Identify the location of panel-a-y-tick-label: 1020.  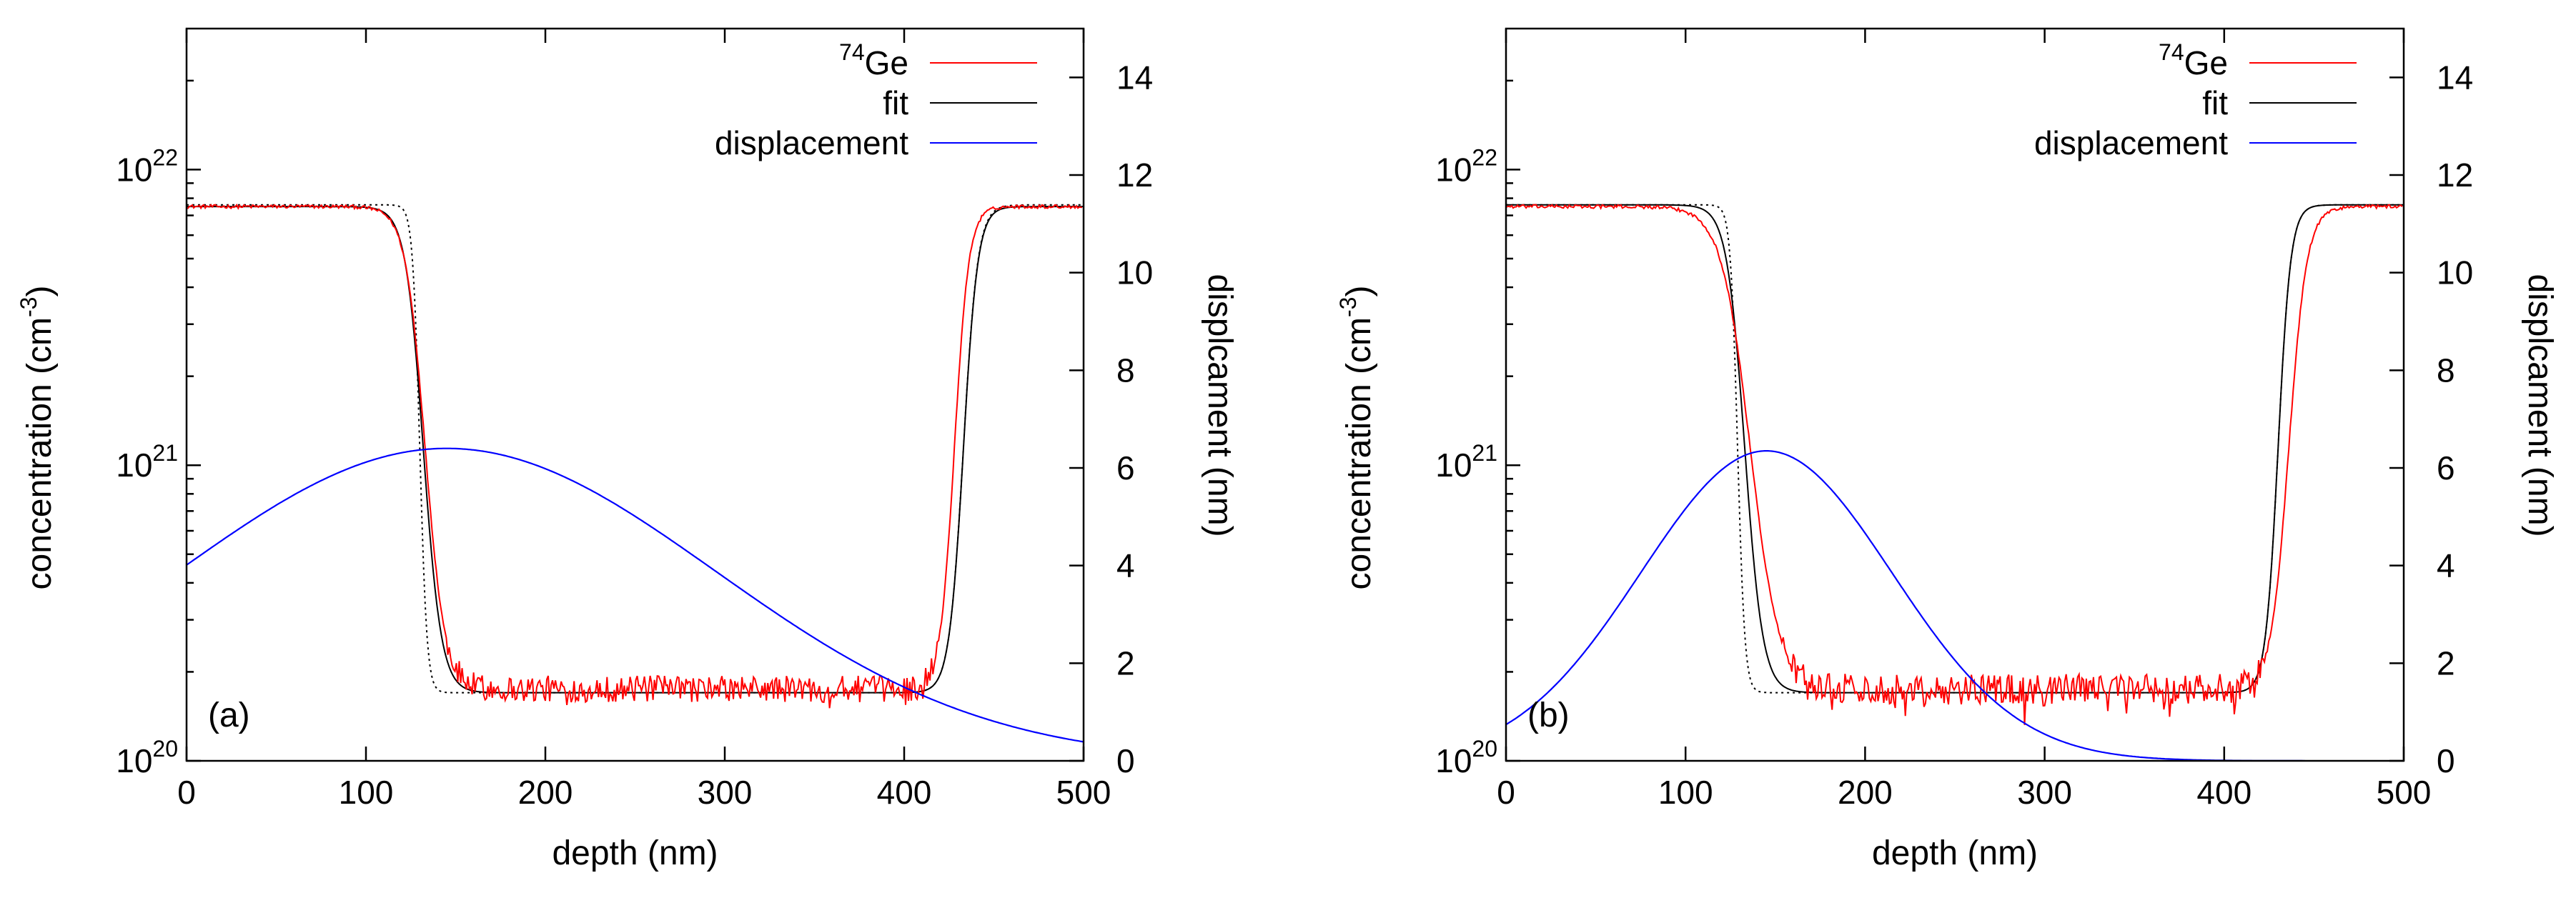
(147, 757).